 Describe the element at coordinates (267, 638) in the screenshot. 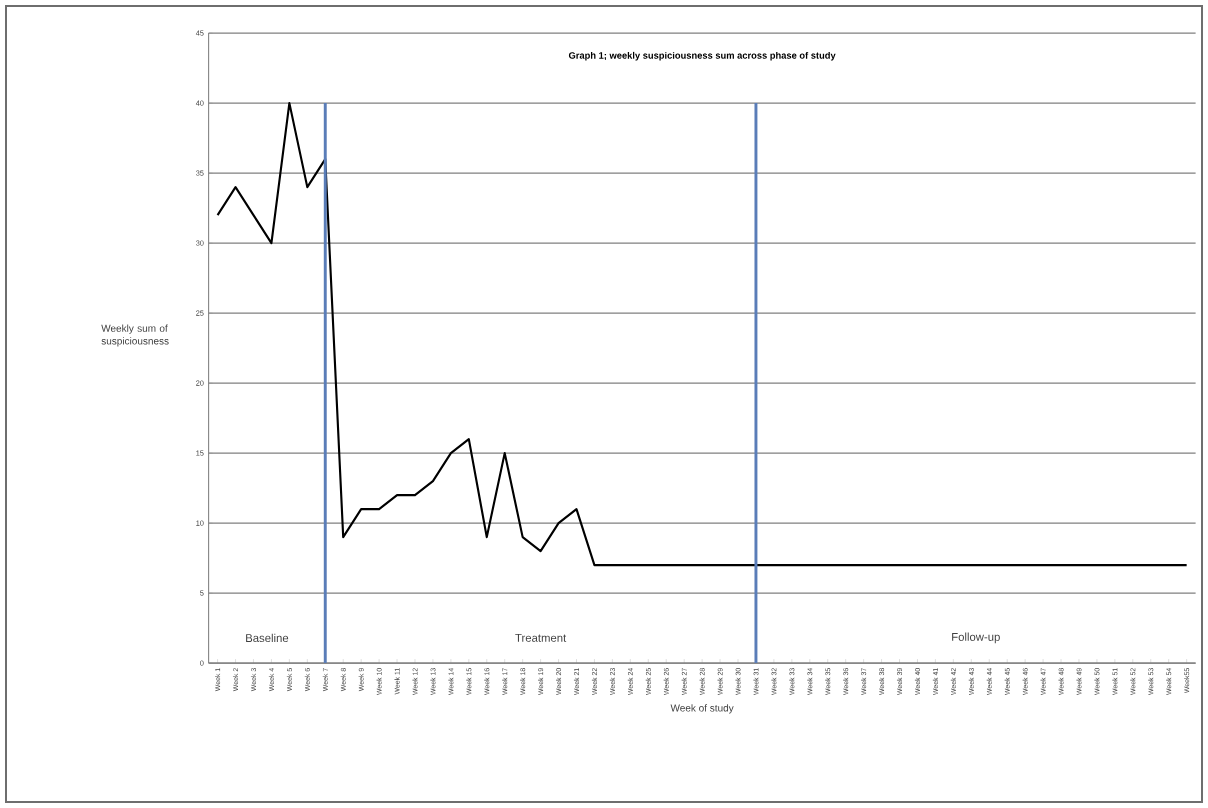

I see `annotation: Baseline` at that location.